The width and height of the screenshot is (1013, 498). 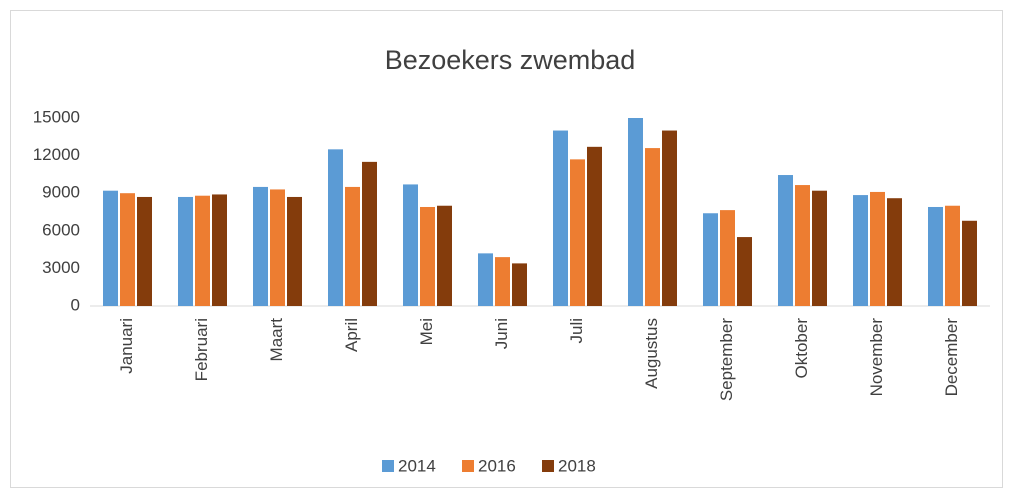 What do you see at coordinates (276, 340) in the screenshot?
I see `x-tick-label: Maart` at bounding box center [276, 340].